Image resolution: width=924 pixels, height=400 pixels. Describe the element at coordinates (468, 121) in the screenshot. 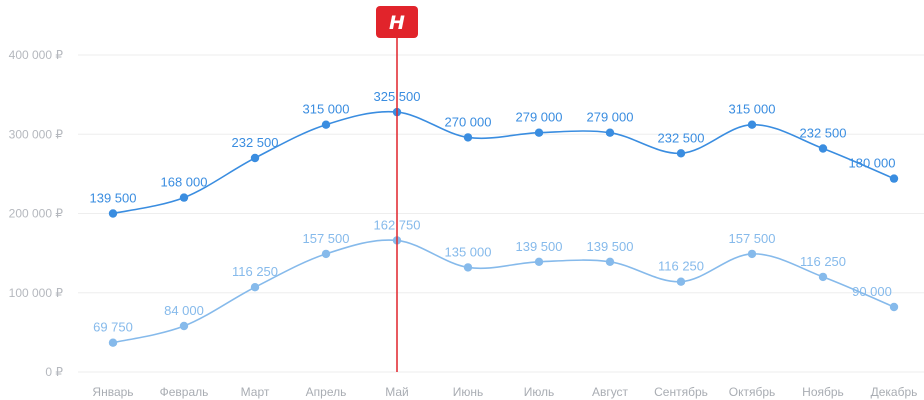

I see `data-label: 270 000` at that location.